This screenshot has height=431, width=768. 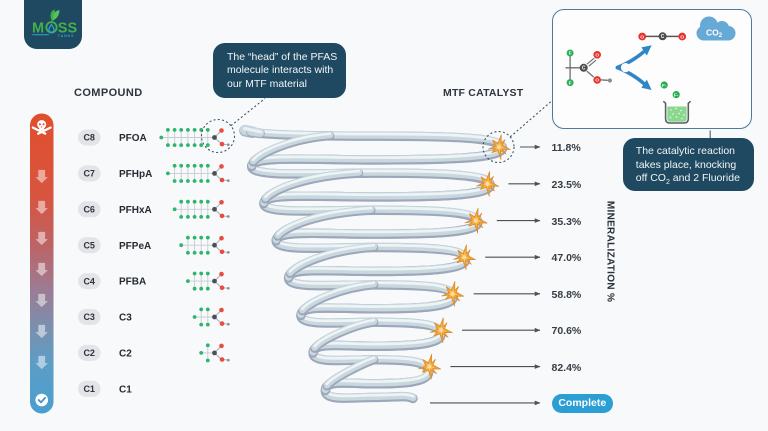 I want to click on svg-text: C7, so click(x=89, y=174).